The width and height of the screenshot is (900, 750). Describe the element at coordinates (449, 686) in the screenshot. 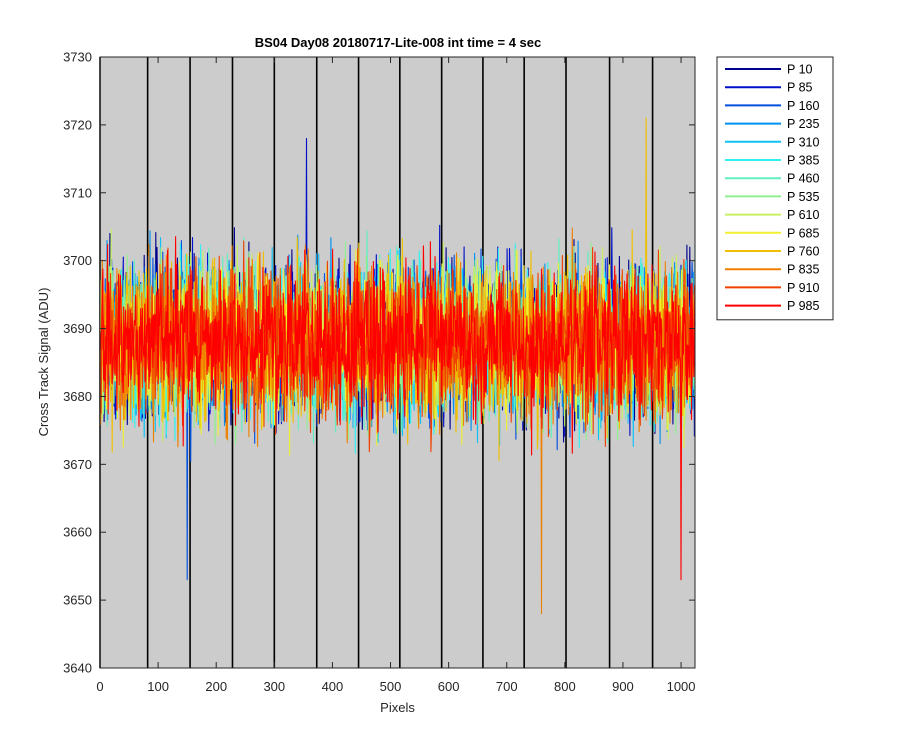

I see `x-tick-label: 600` at that location.